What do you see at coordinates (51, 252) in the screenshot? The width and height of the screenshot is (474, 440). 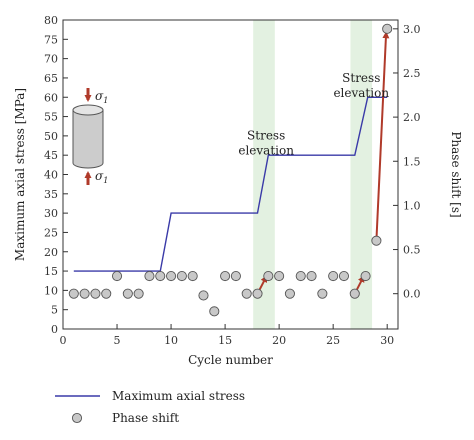 I see `y-tick-label: 20` at bounding box center [51, 252].